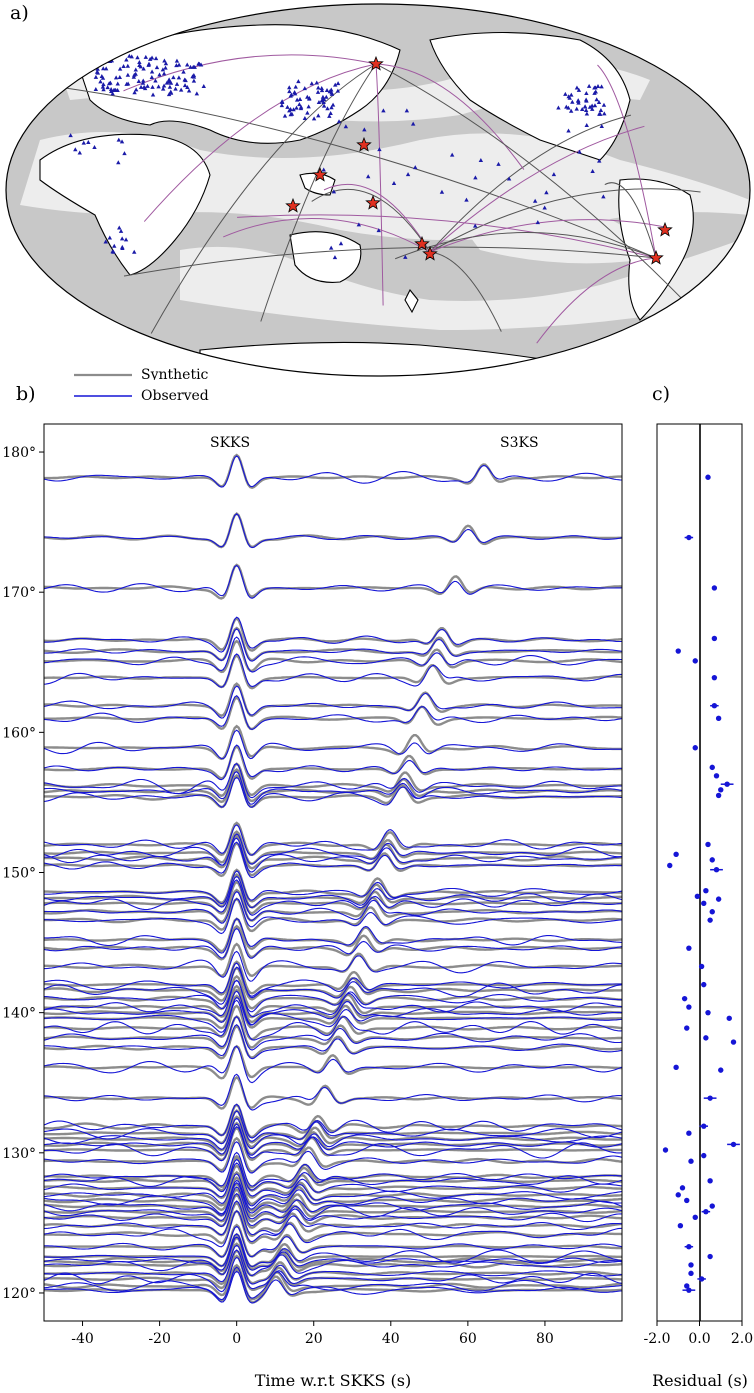 This screenshot has height=1393, width=754. What do you see at coordinates (19, 1294) in the screenshot?
I see `y-tick-label: 120°` at bounding box center [19, 1294].